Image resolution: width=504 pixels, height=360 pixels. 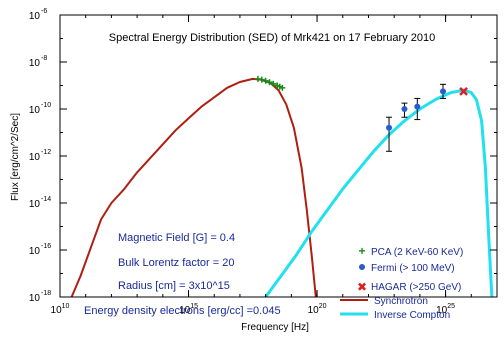 What do you see at coordinates (361, 113) in the screenshot?
I see `markers-layer` at bounding box center [361, 113].